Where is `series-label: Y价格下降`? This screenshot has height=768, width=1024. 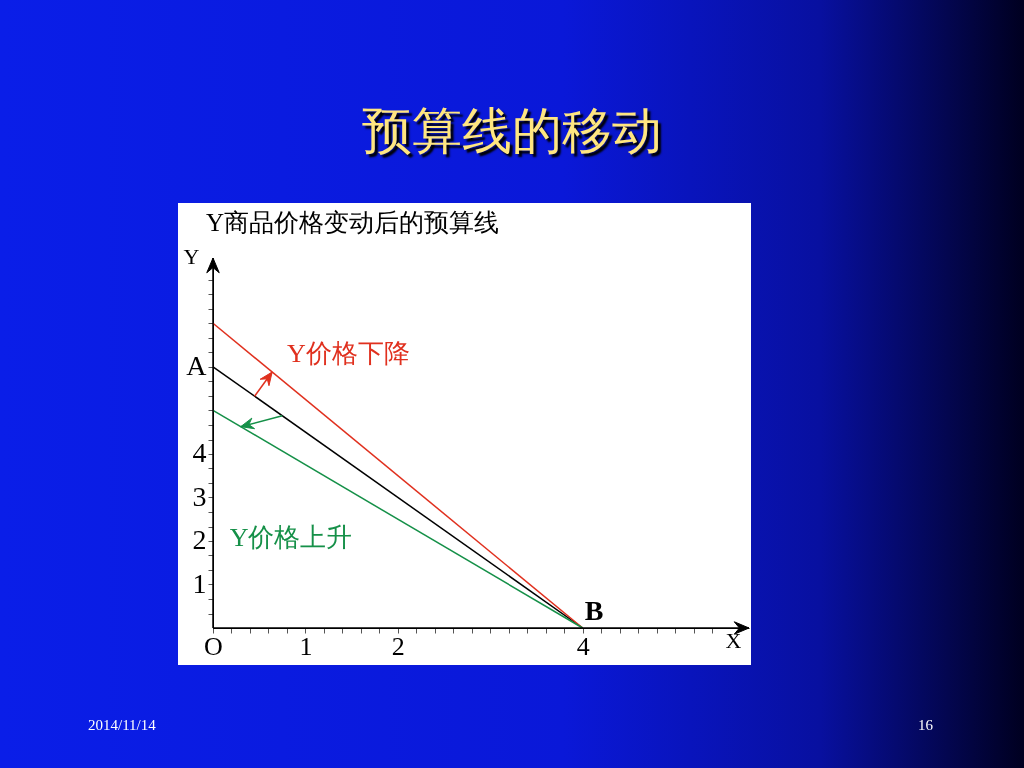
series-label: Y价格下降 is located at coordinates (348, 353).